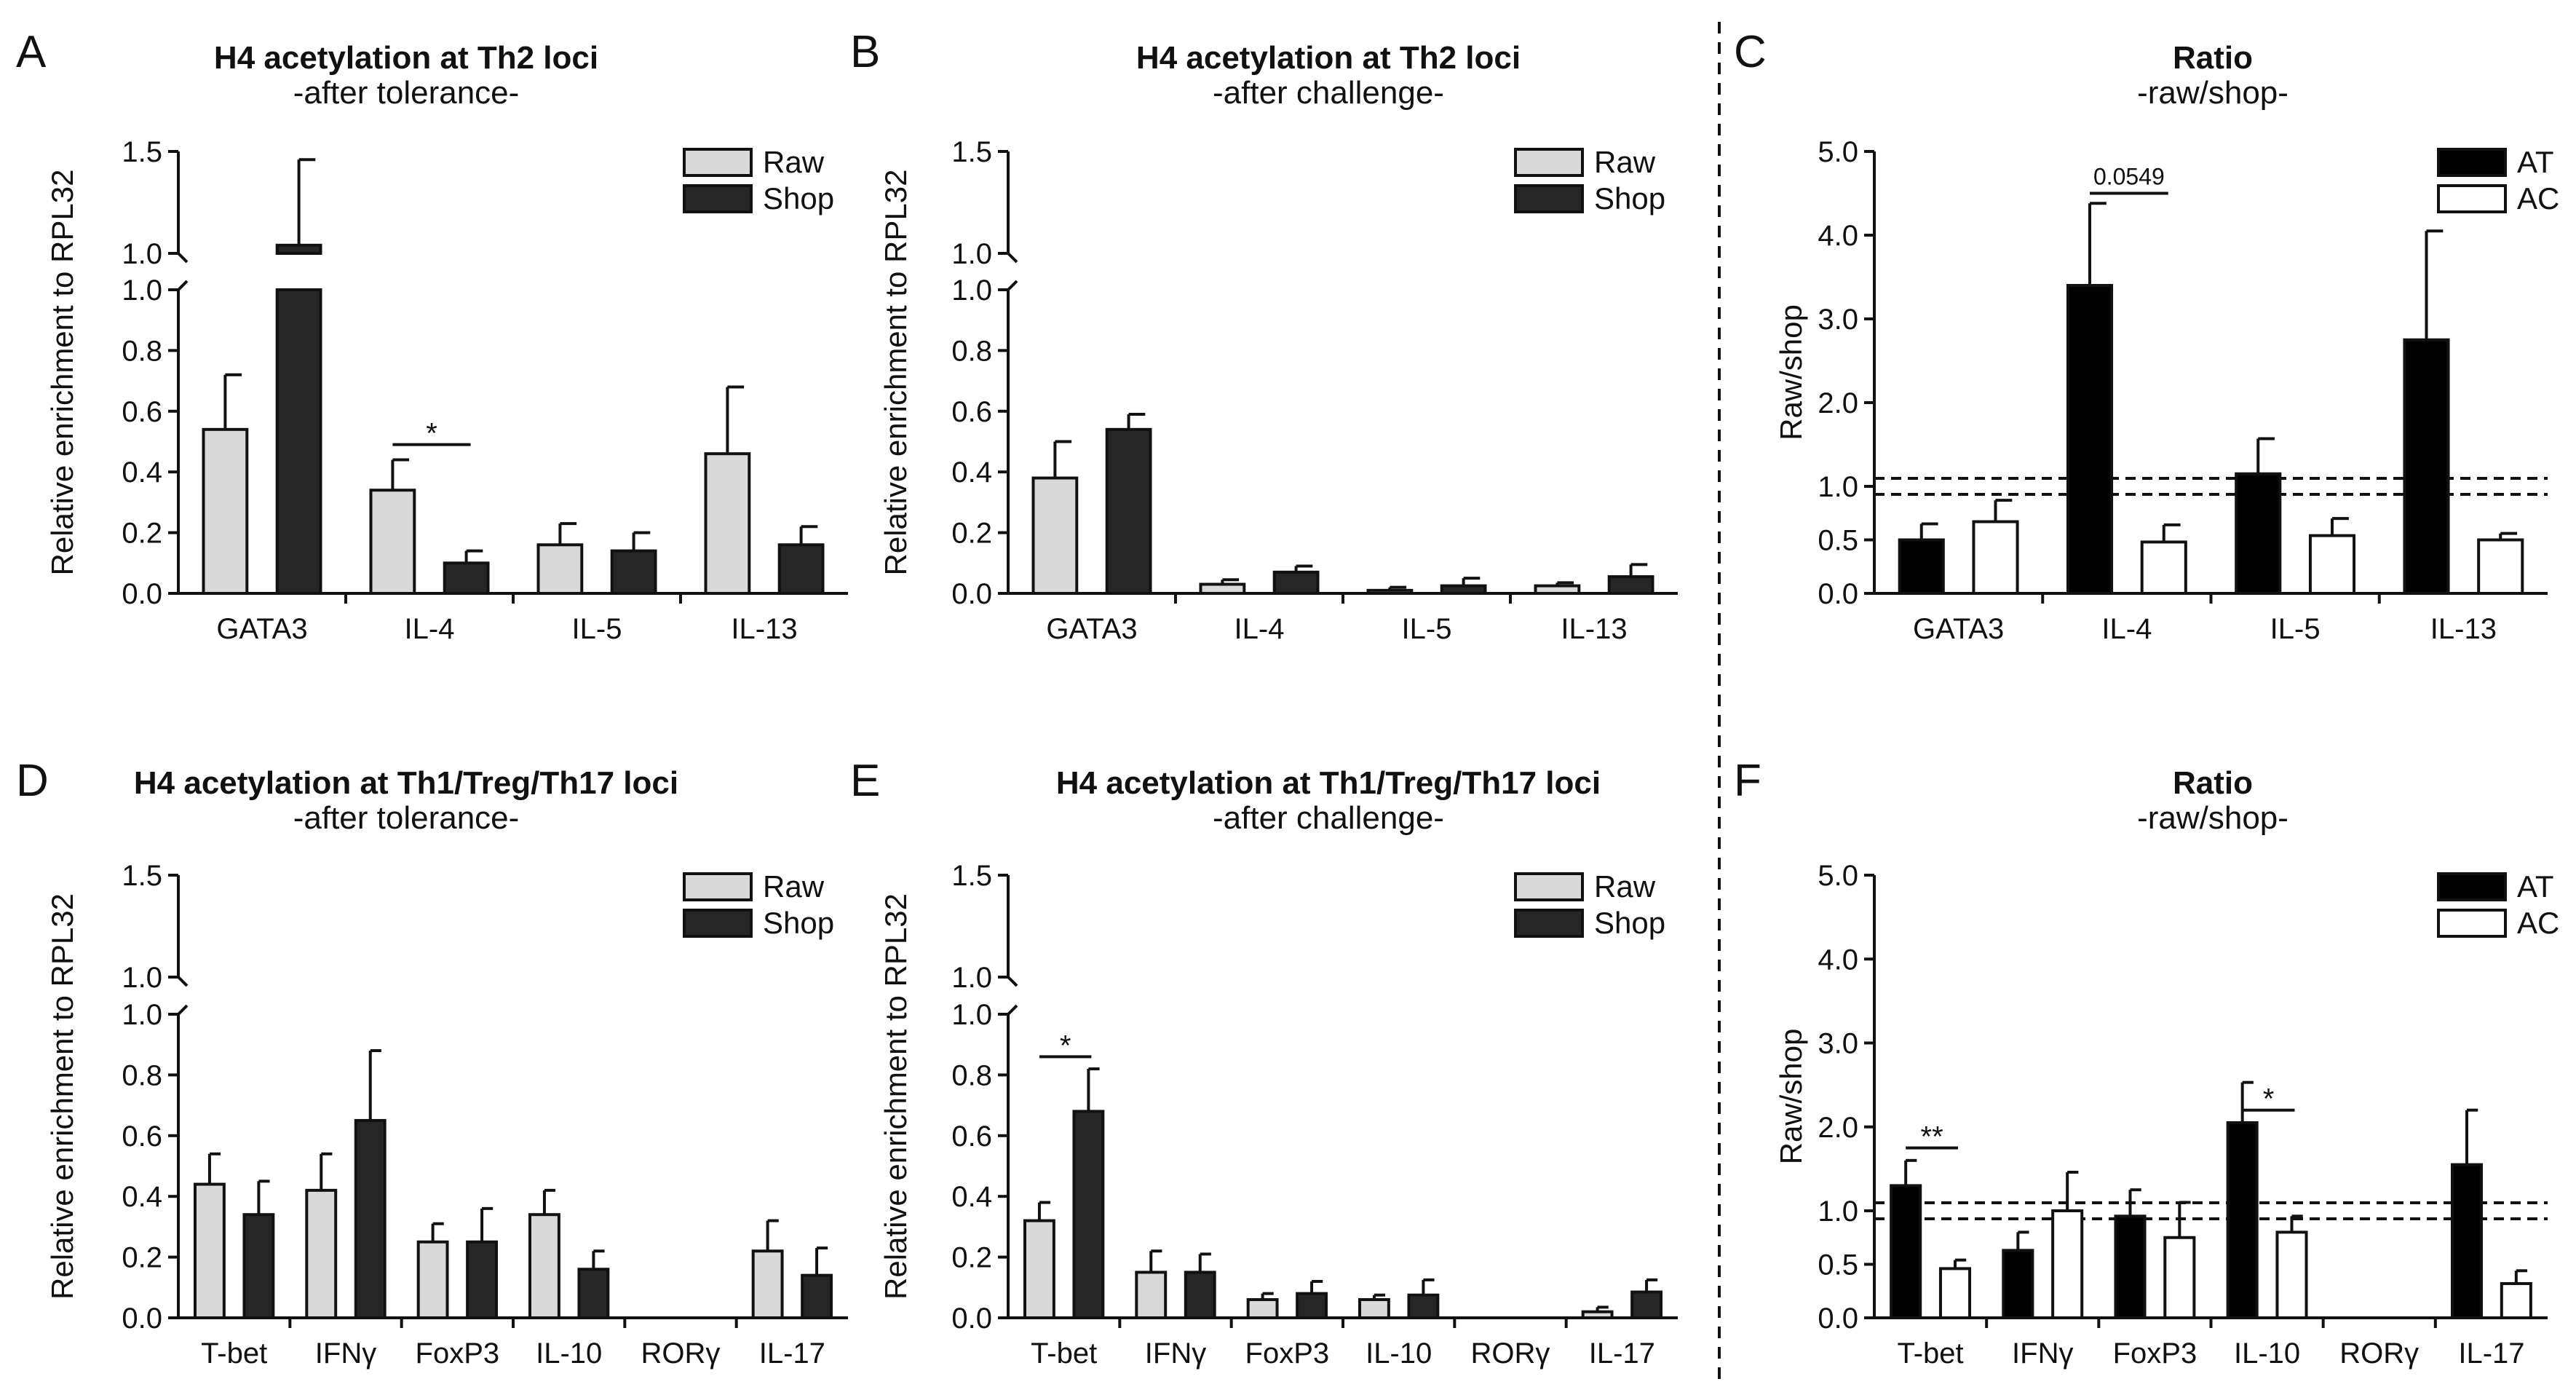 This screenshot has height=1395, width=2576. Describe the element at coordinates (32, 781) in the screenshot. I see `panel-letter: D` at that location.